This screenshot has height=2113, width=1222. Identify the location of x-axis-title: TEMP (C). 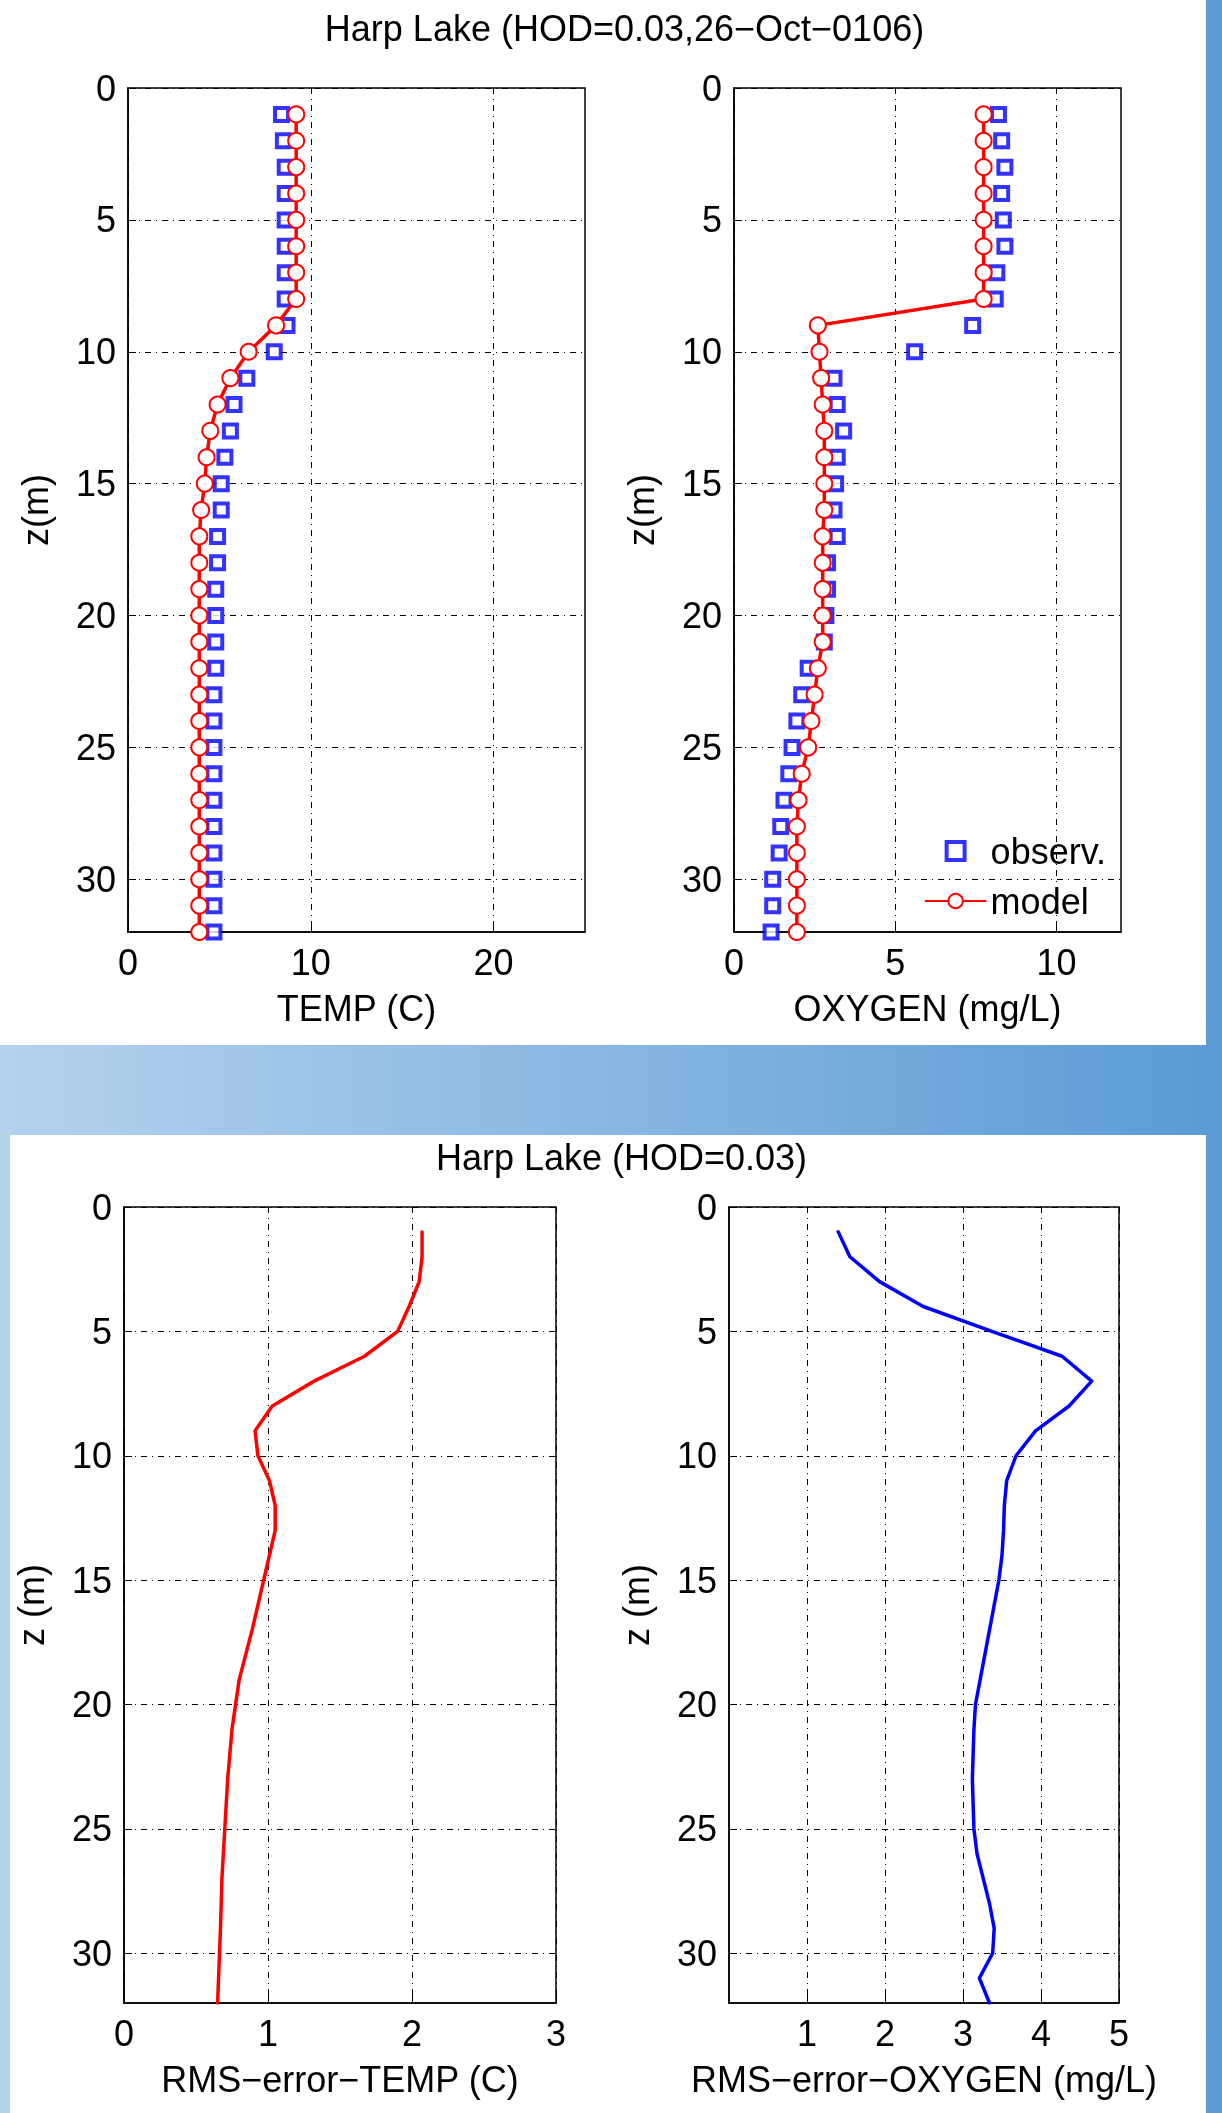
(356, 1008).